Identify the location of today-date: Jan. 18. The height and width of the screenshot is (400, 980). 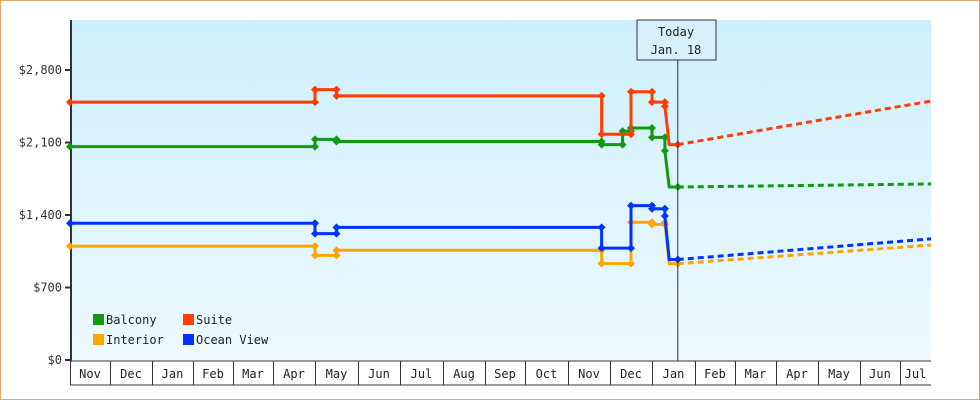
(676, 50).